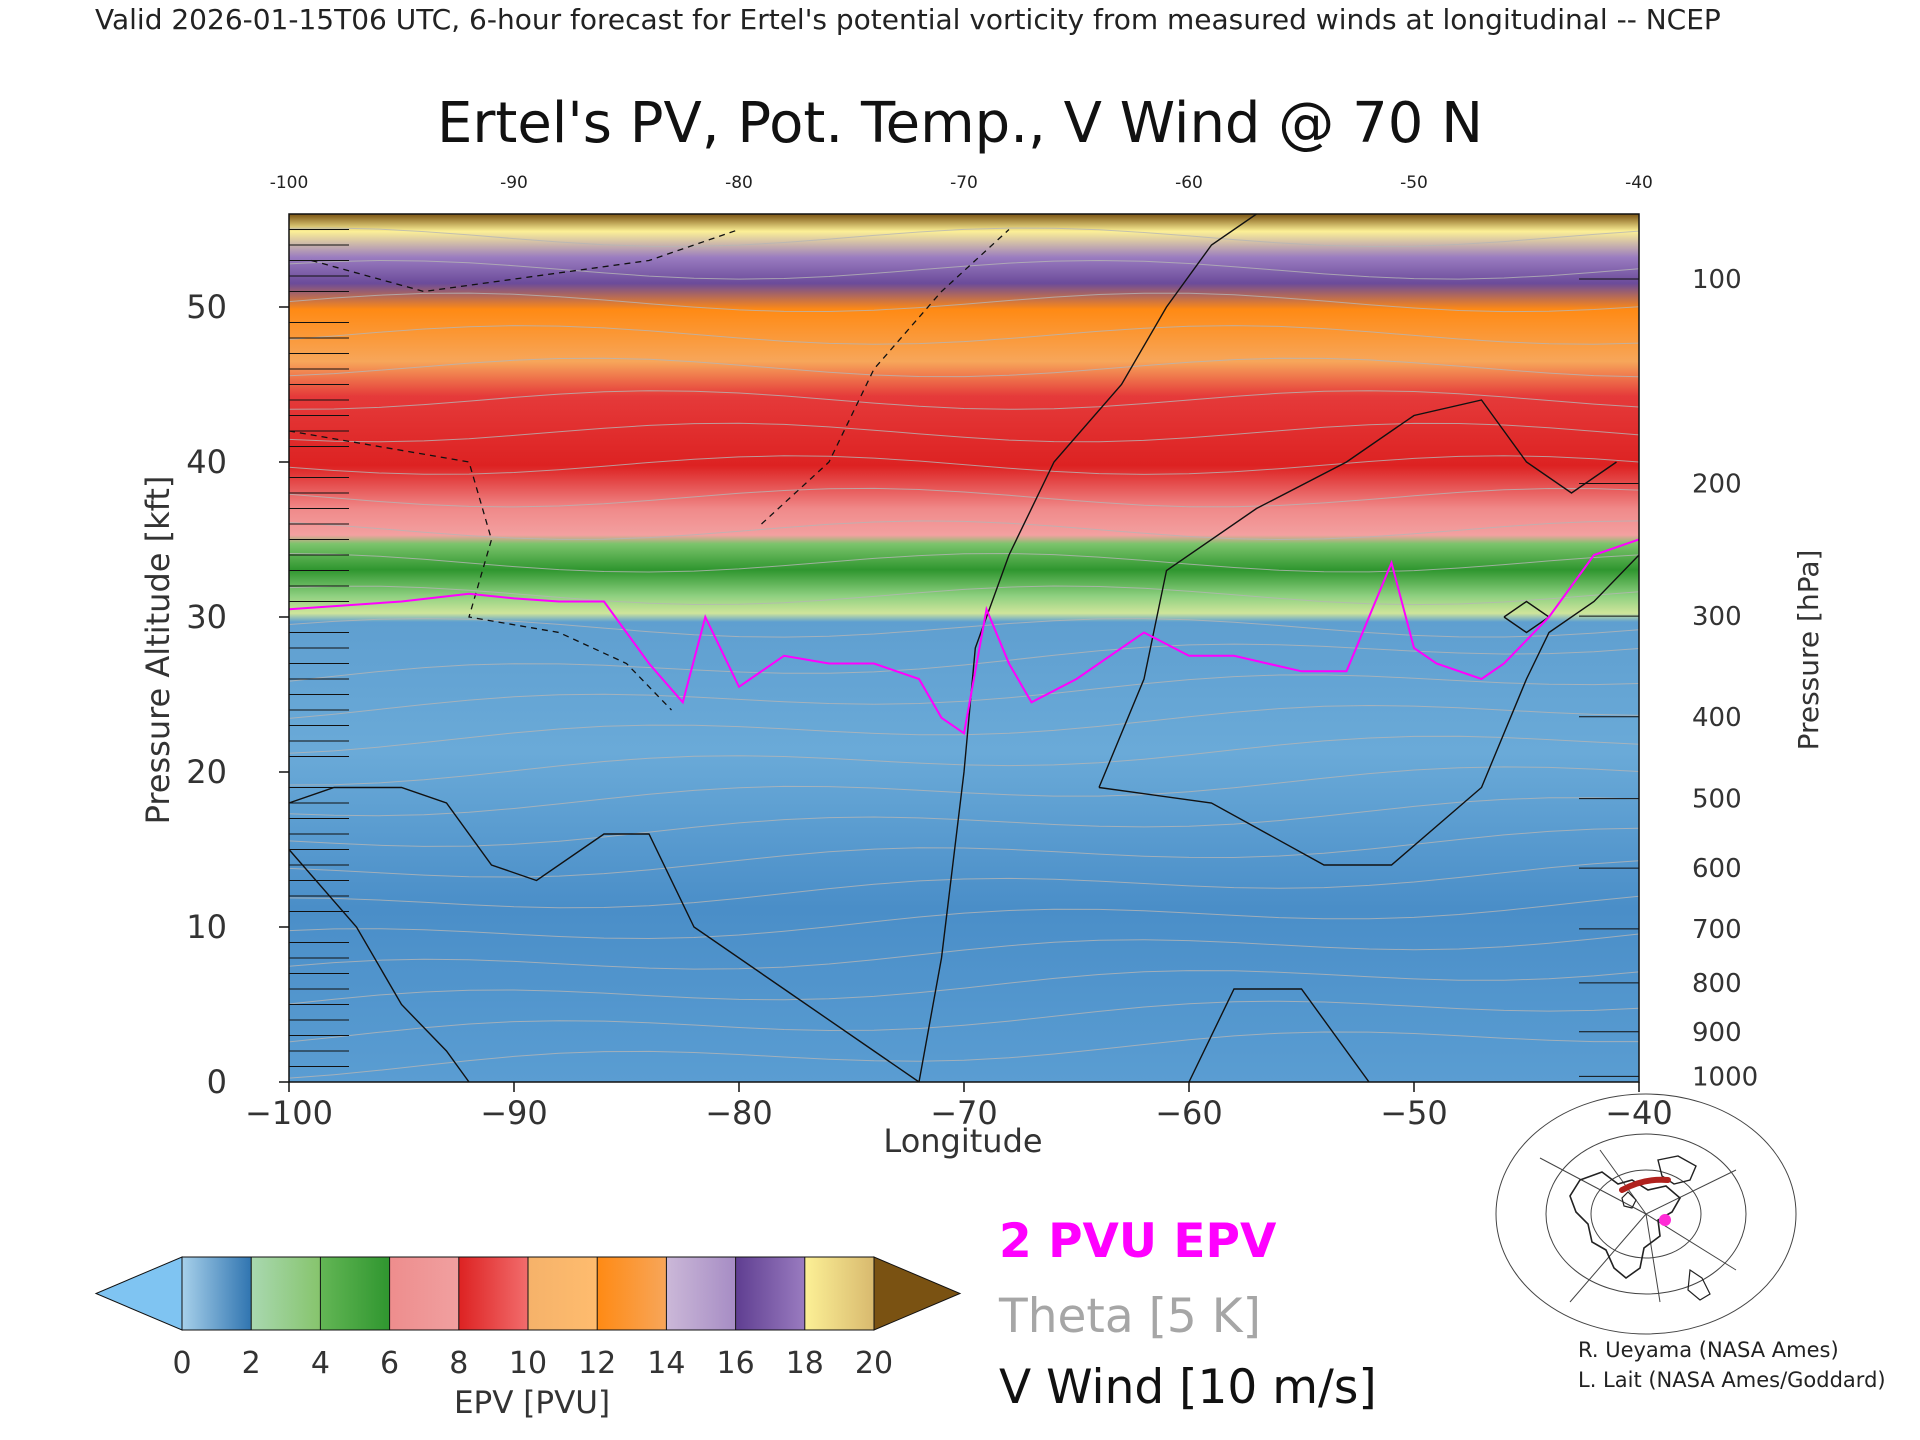 The image size is (1920, 1440). Describe the element at coordinates (962, 1141) in the screenshot. I see `x-axis-label: Longitude` at that location.